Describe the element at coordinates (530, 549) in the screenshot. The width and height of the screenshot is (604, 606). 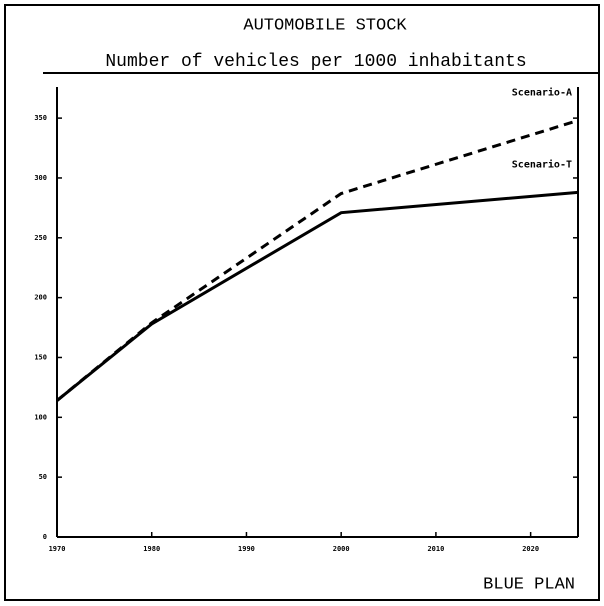
I see `x-tick-label: 2020` at that location.